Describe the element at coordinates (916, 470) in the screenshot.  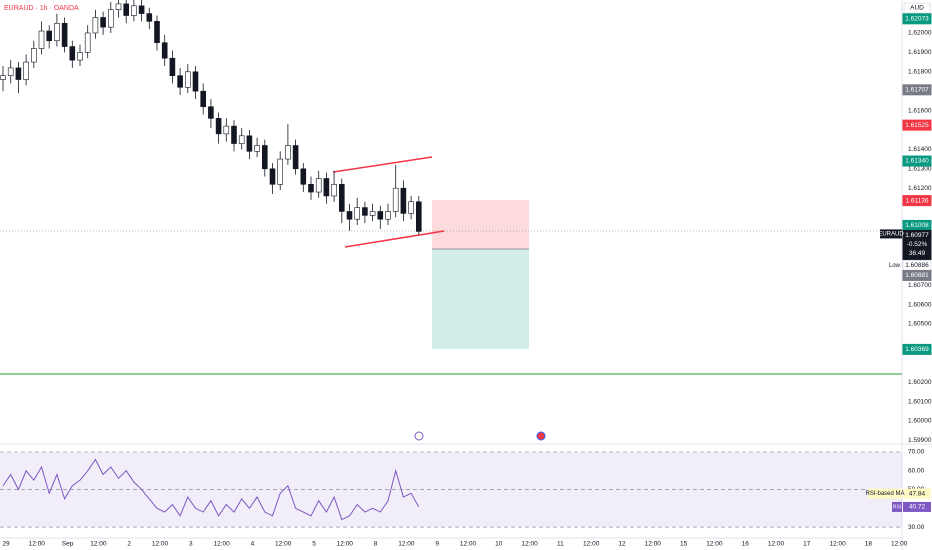
I see `rsi-tick-label: 60.00` at that location.